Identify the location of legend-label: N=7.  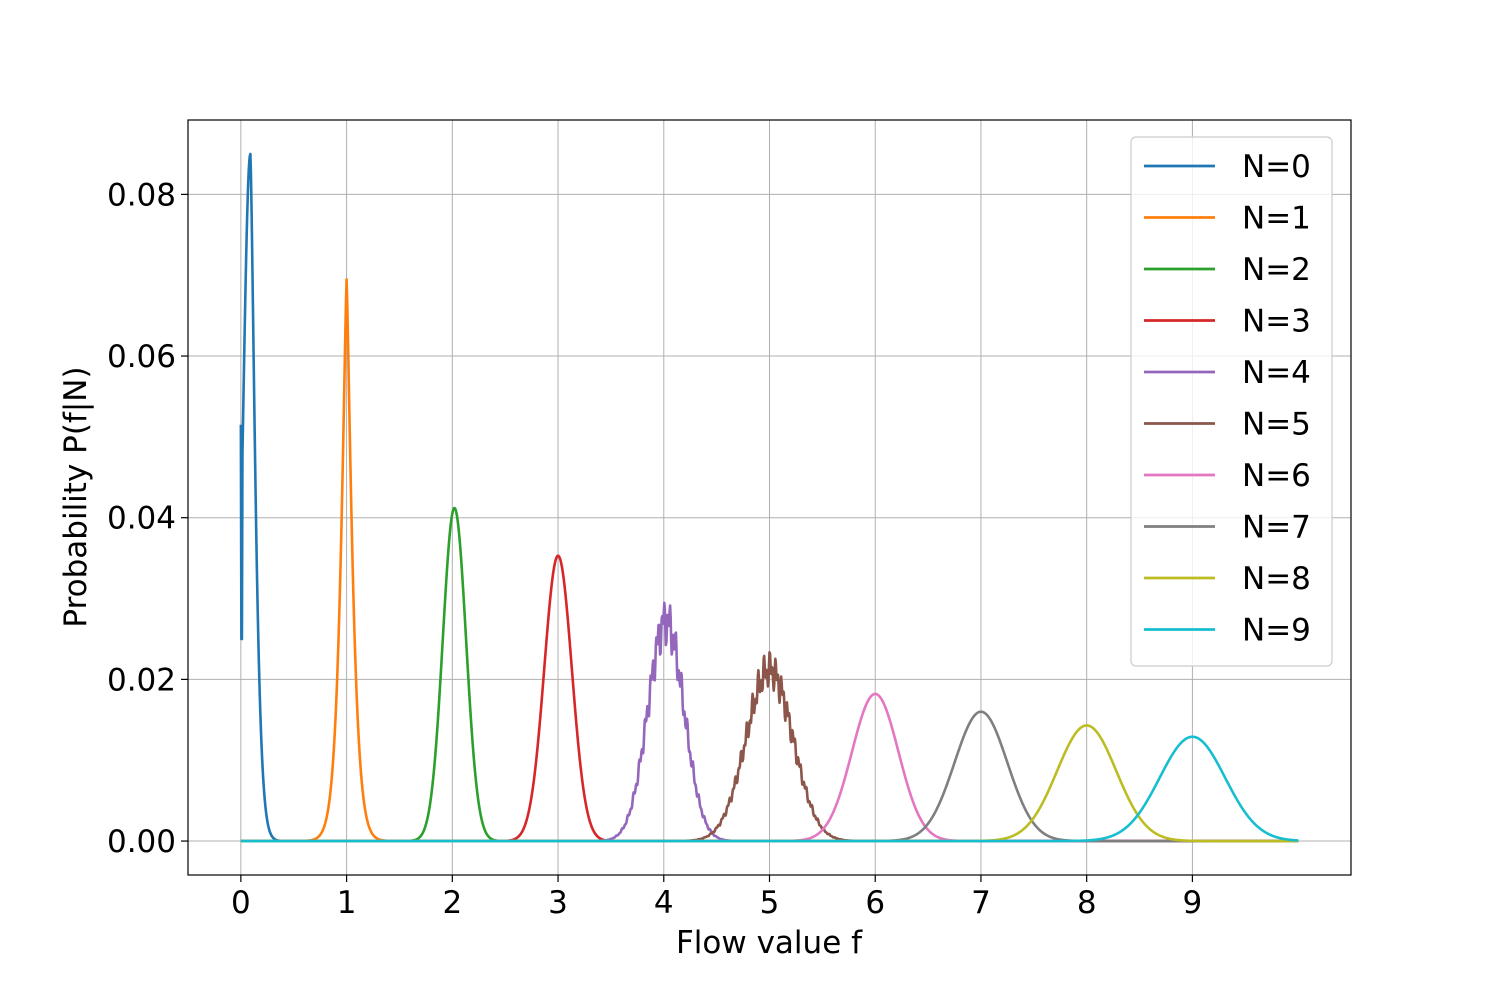
(1276, 528).